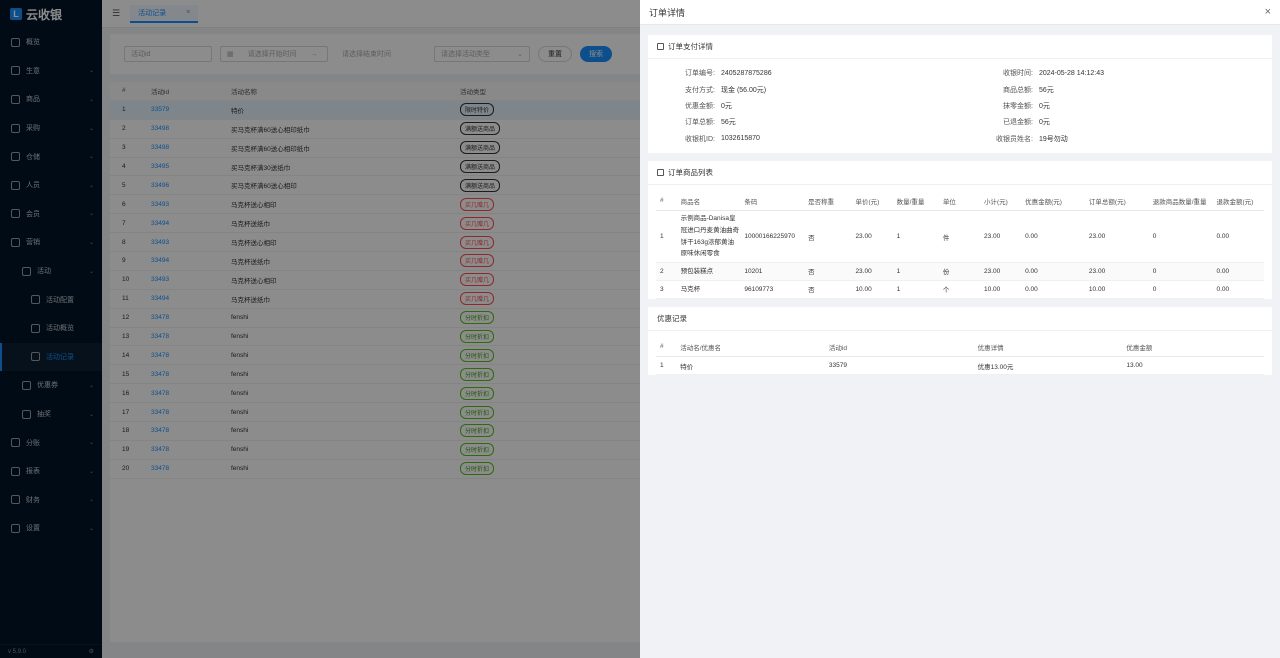 This screenshot has width=1280, height=658. What do you see at coordinates (160, 166) in the screenshot?
I see `activity-id-link: 33495` at bounding box center [160, 166].